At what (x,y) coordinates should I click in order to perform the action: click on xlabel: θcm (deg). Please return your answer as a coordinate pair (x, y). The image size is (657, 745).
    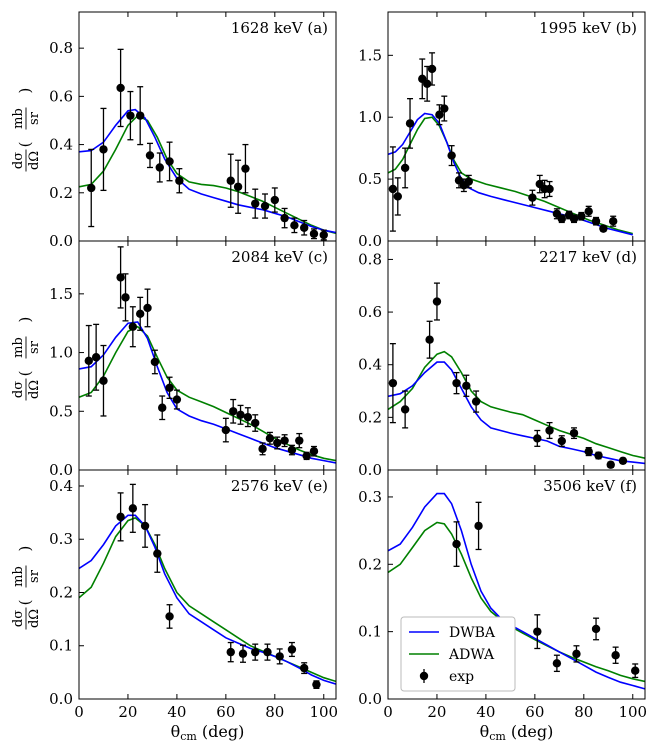
    Looking at the image, I should click on (208, 732).